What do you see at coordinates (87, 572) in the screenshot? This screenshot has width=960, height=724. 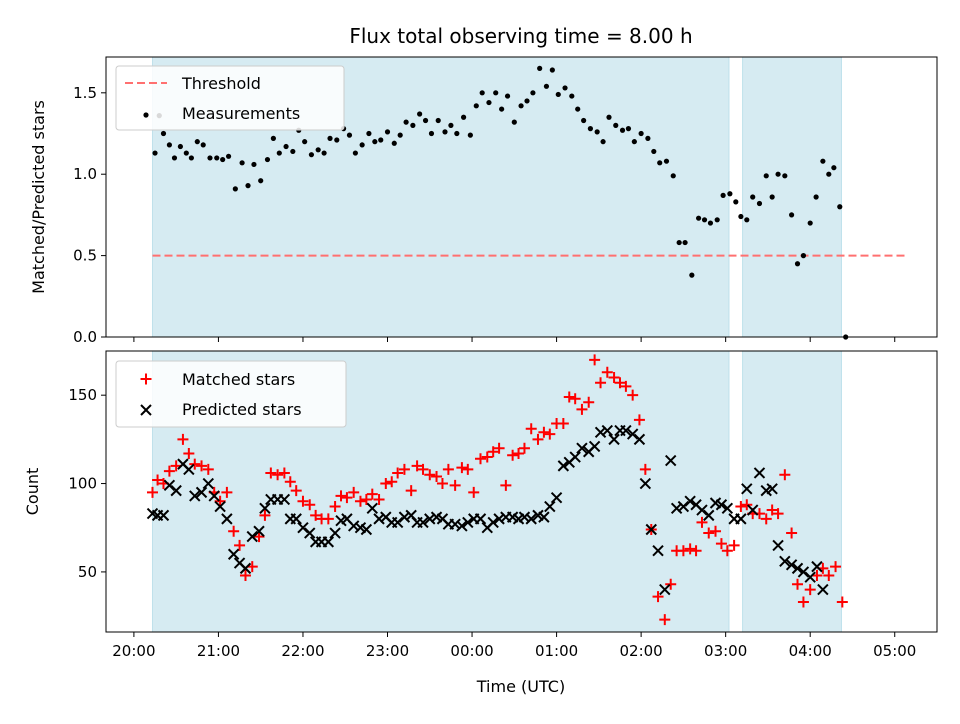 I see `y-tick-label: 50` at bounding box center [87, 572].